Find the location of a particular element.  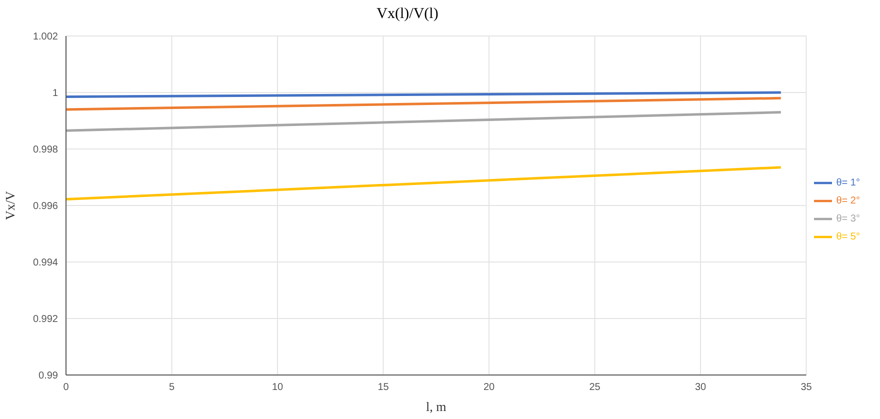

x-tick-label: 25 is located at coordinates (595, 388).